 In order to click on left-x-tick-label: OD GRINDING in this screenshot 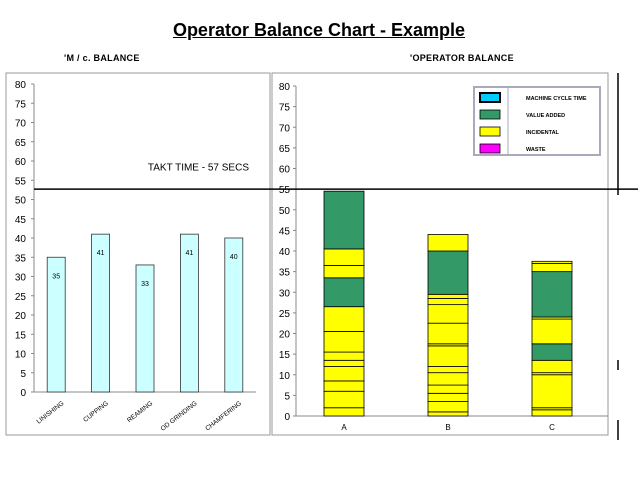, I will do `click(179, 416)`.